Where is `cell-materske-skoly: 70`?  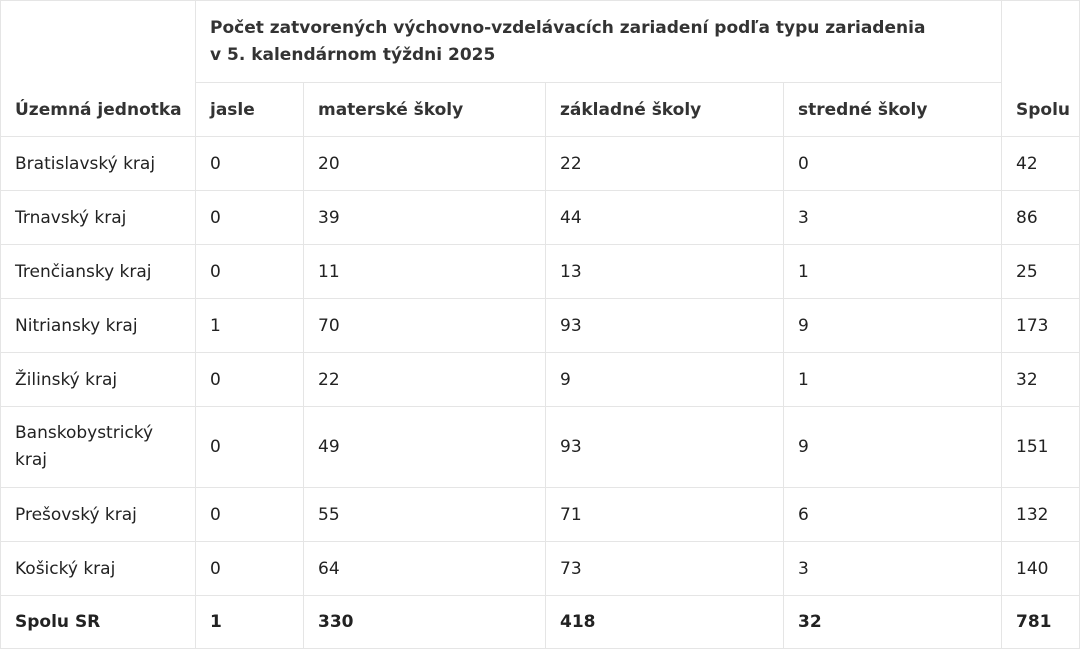
cell-materske-skoly: 70 is located at coordinates (424, 325).